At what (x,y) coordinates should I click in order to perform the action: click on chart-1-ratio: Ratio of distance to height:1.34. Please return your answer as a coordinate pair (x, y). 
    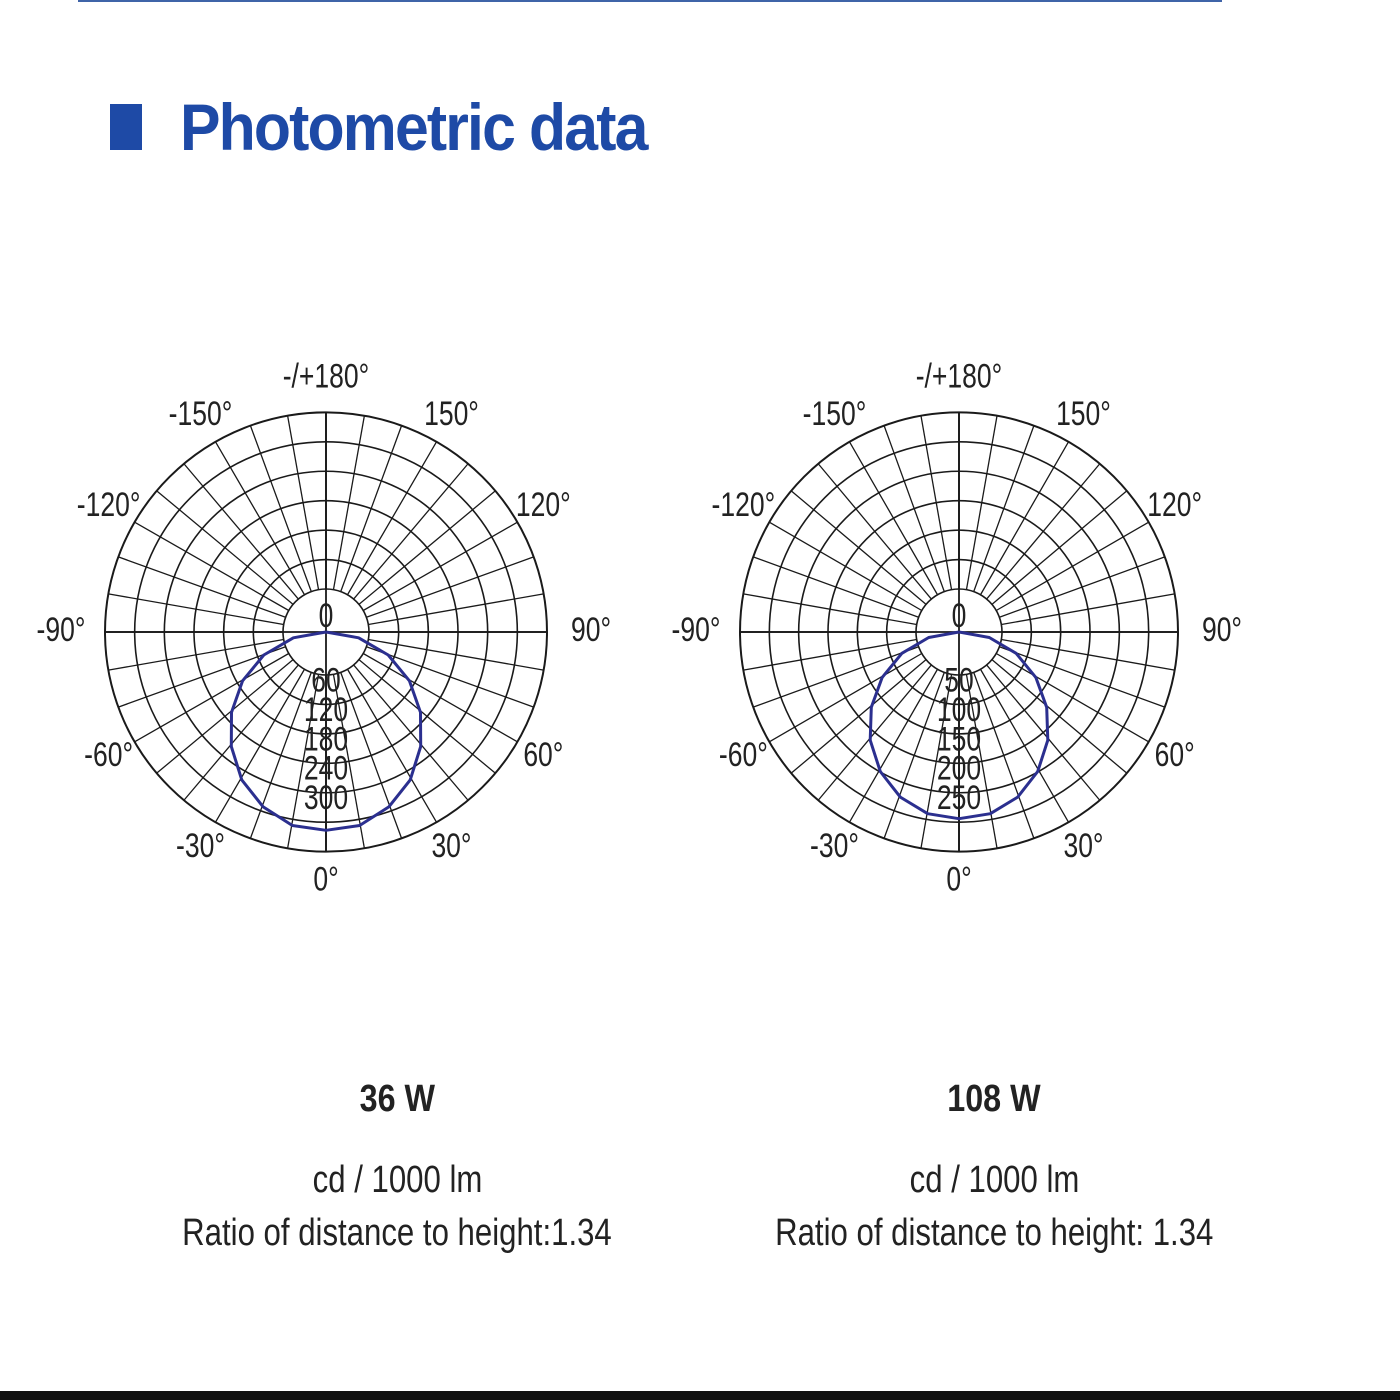
    Looking at the image, I should click on (397, 1233).